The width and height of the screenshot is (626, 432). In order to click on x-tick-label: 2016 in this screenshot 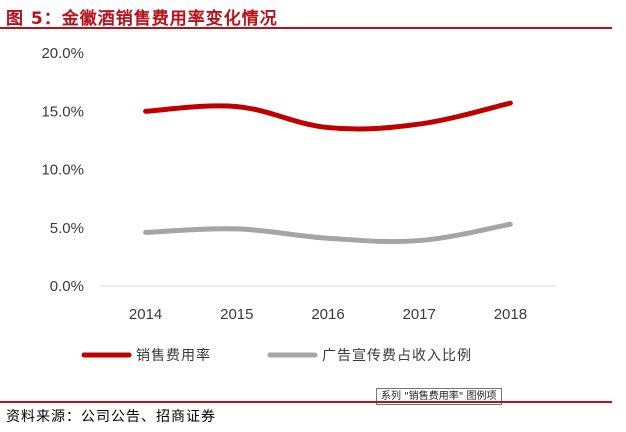, I will do `click(327, 314)`.